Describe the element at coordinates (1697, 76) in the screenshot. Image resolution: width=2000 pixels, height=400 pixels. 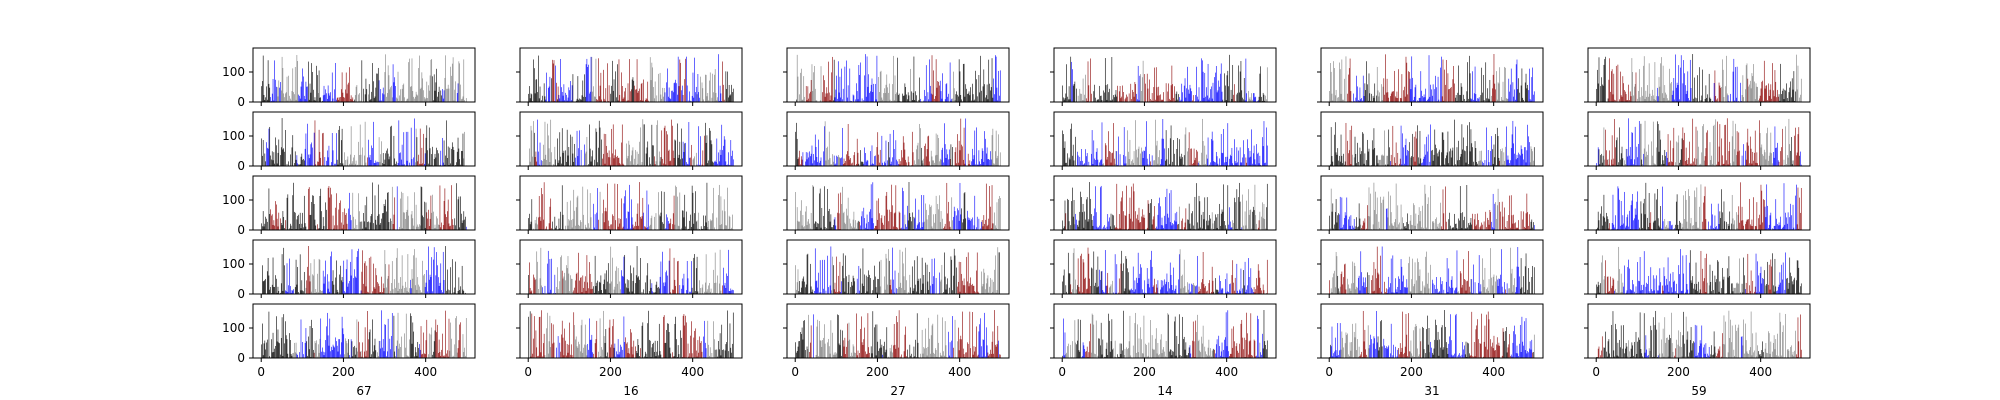
I see `panel` at that location.